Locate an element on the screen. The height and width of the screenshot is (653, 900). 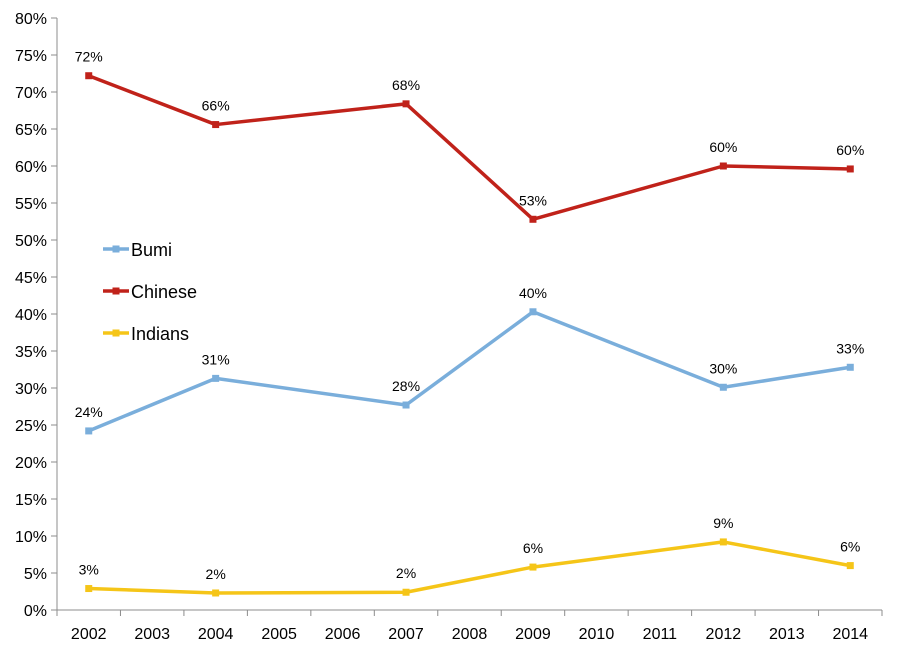
y-tick-label: 35% is located at coordinates (31, 352).